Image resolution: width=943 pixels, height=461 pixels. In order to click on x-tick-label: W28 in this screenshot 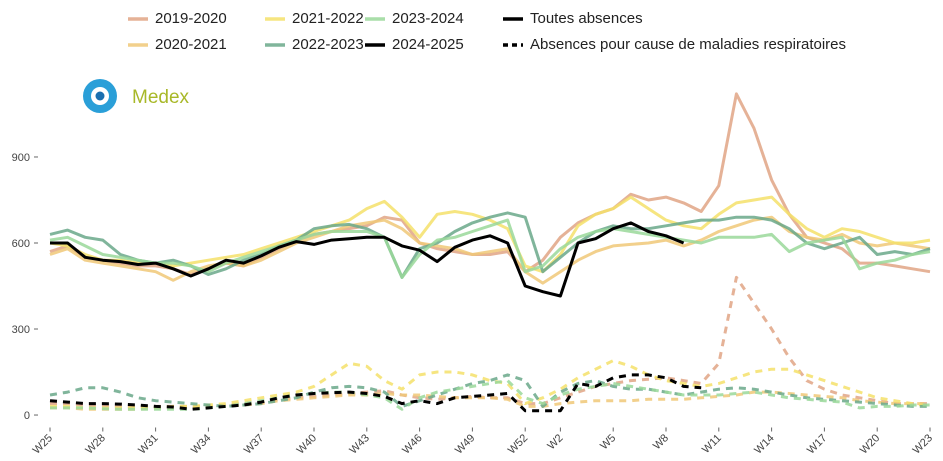, I will do `click(95, 444)`.